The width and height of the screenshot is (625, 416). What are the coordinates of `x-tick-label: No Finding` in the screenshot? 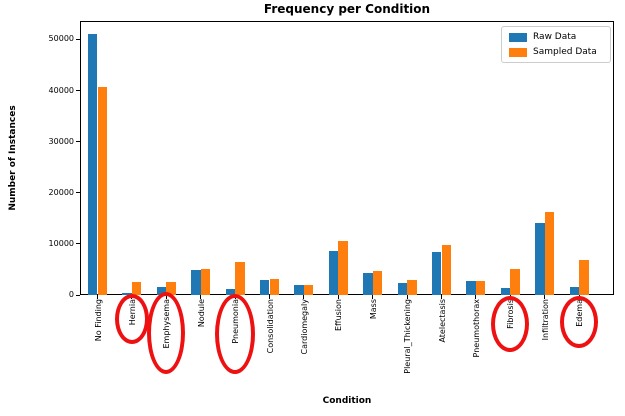 It's located at (98, 320).